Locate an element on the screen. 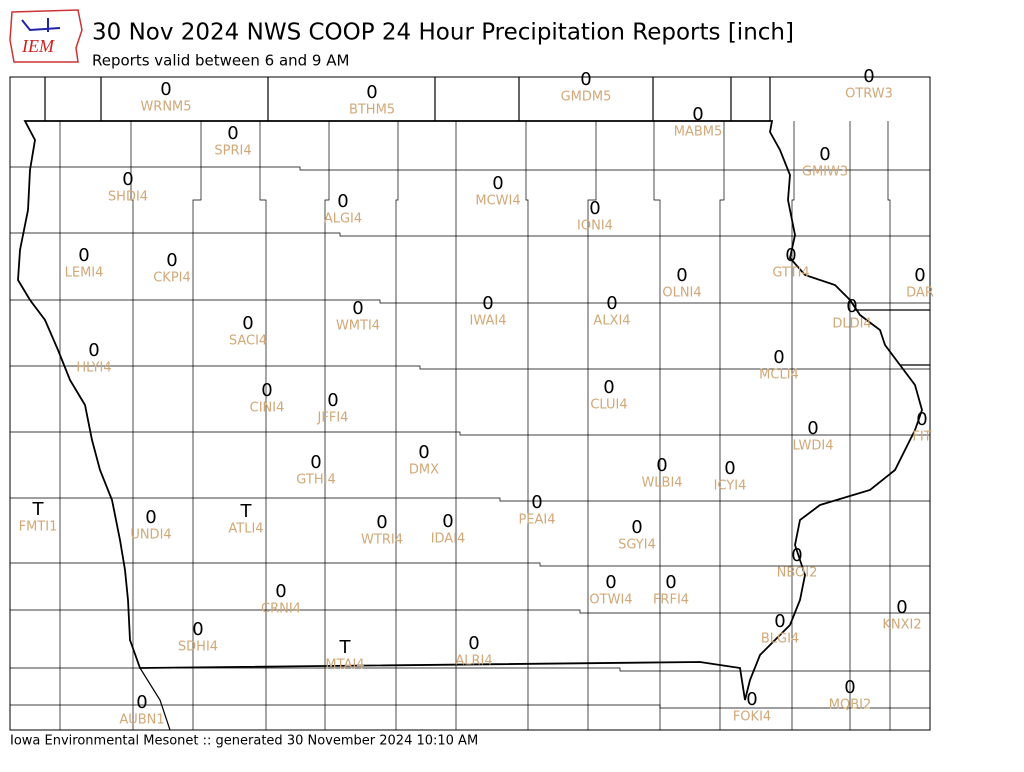 The width and height of the screenshot is (1024, 772). station-id: OTWI4 is located at coordinates (610, 600).